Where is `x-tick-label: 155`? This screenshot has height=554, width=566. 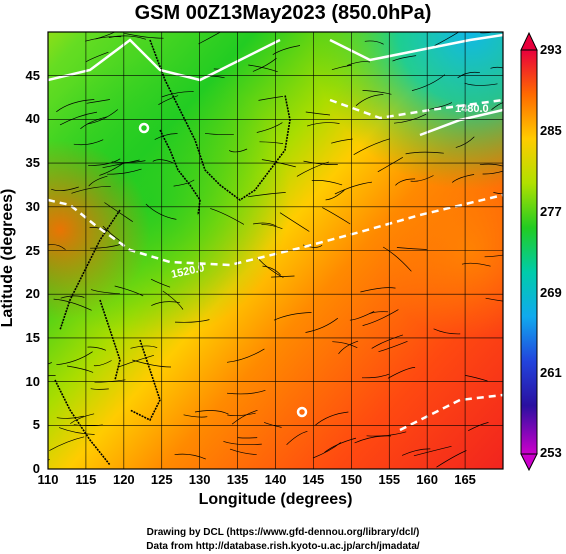
x-tick-label: 155 is located at coordinates (389, 479).